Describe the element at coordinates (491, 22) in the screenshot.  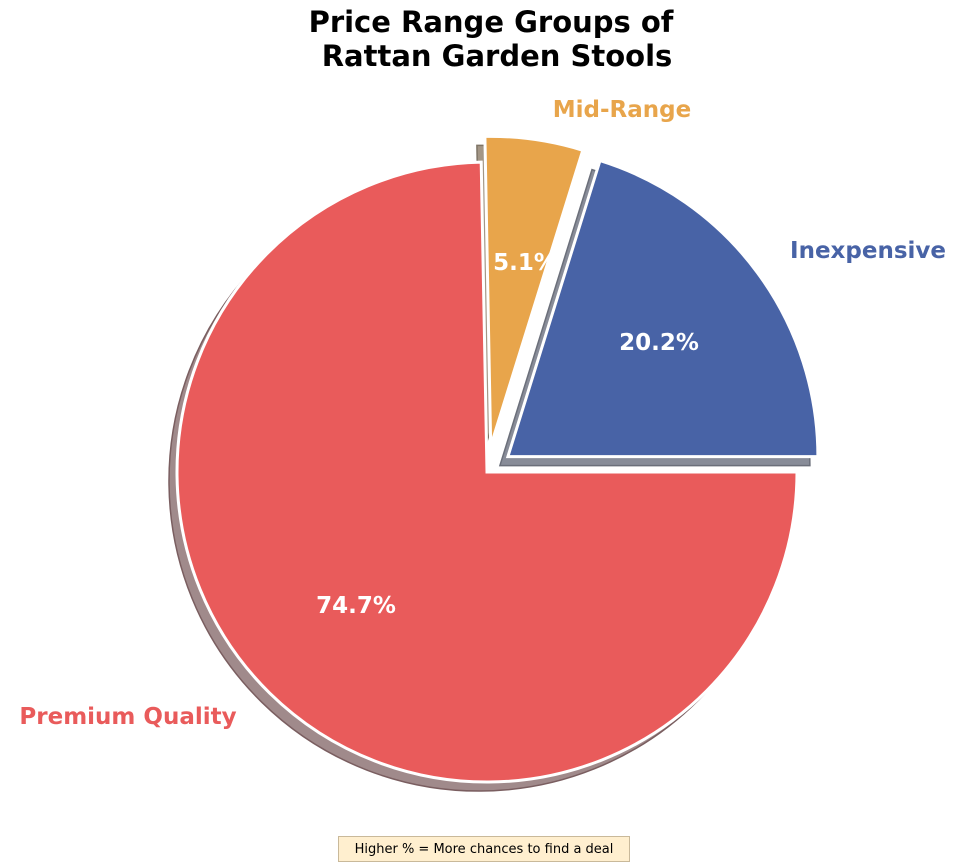
I see `chart-title-line-1: Price Range Groups of` at that location.